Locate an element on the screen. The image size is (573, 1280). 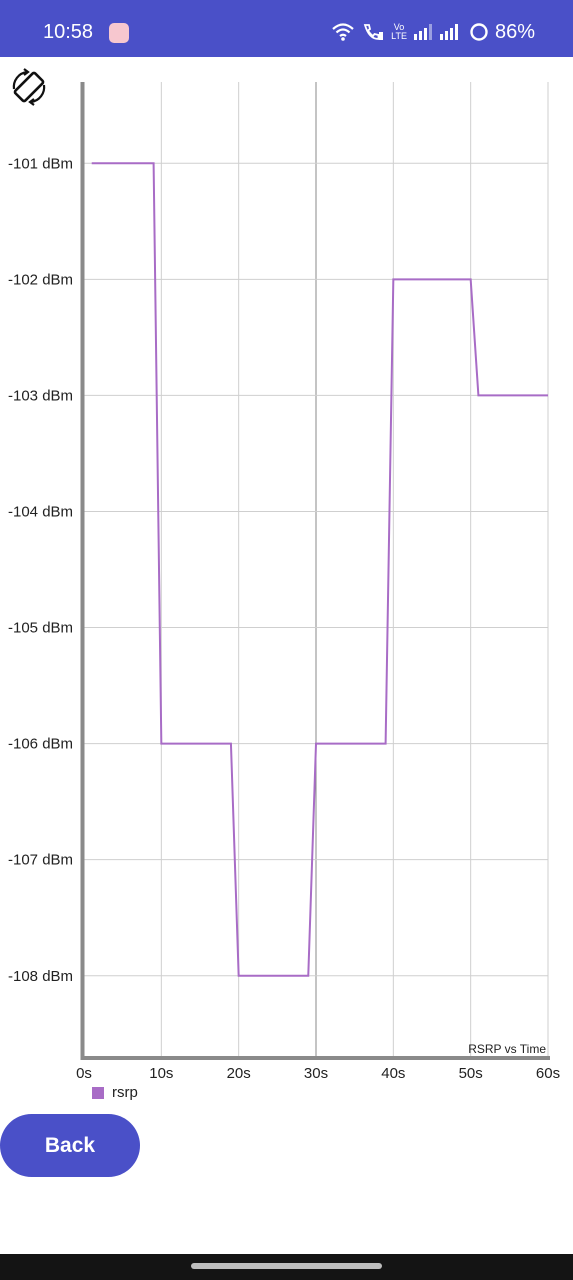
y-tick-label: -104 dBm is located at coordinates (40, 511).